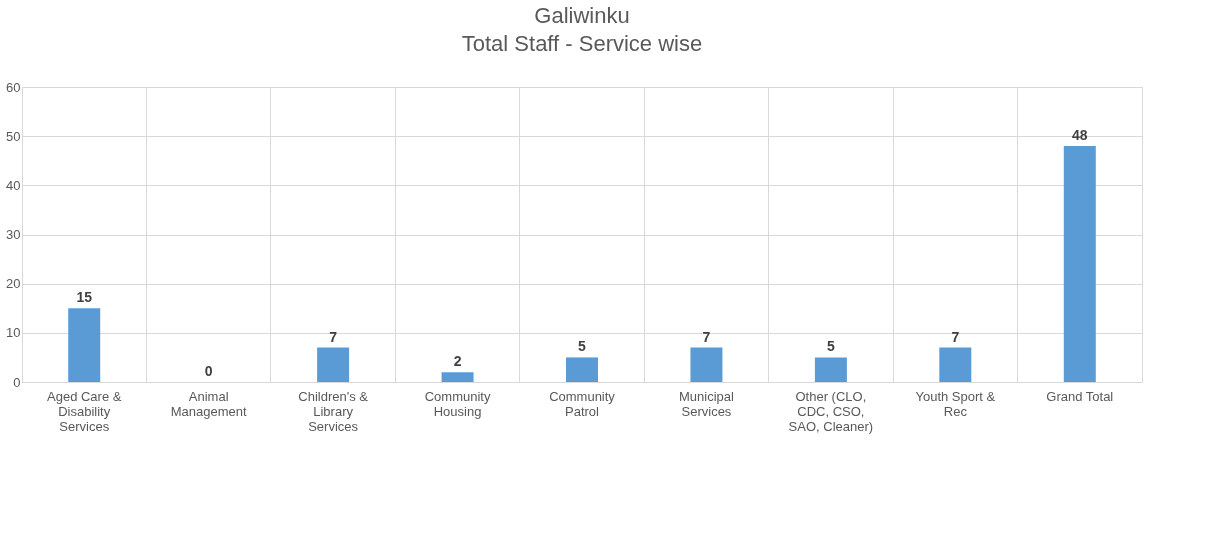 This screenshot has width=1219, height=556. What do you see at coordinates (13, 87) in the screenshot?
I see `y-tick-label: 60` at bounding box center [13, 87].